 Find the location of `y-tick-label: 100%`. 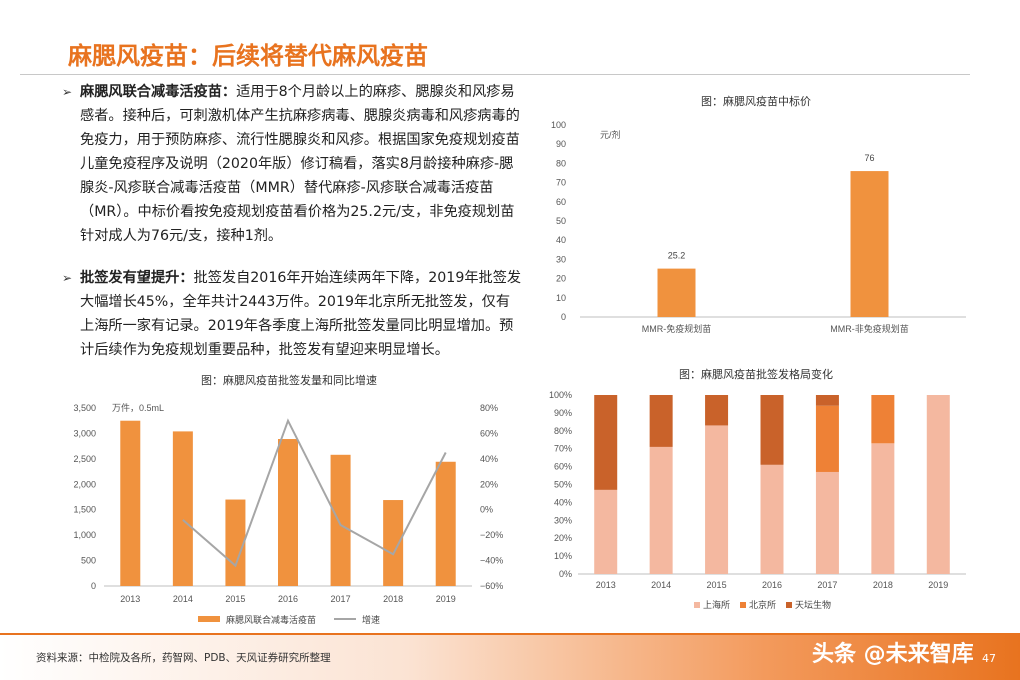

y-tick-label: 100% is located at coordinates (560, 395).